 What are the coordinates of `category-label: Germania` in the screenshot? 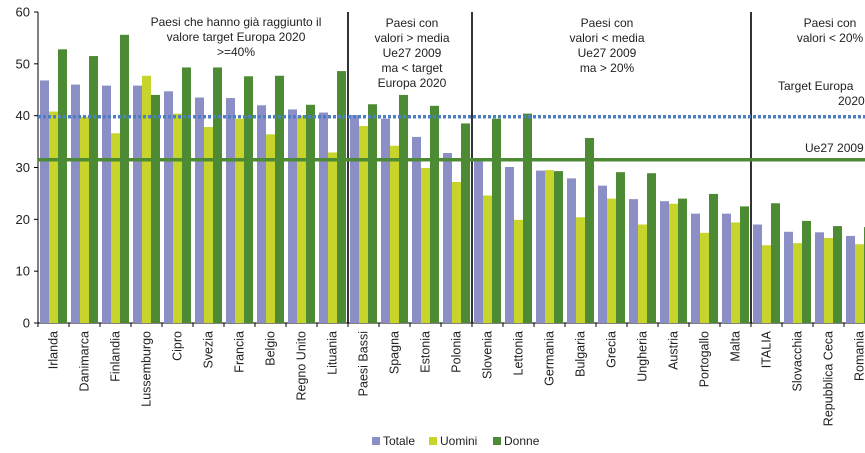 It's located at (550, 358).